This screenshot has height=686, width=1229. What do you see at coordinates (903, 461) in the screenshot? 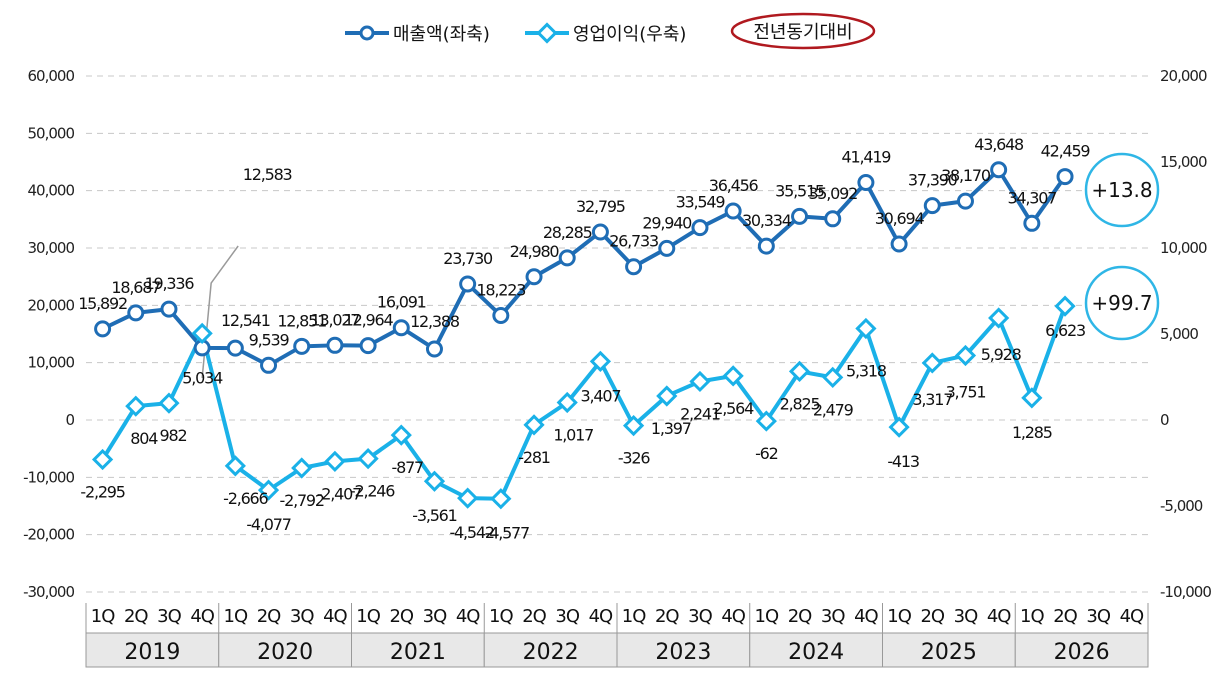
I see `profit-data-label: -413` at bounding box center [903, 461].